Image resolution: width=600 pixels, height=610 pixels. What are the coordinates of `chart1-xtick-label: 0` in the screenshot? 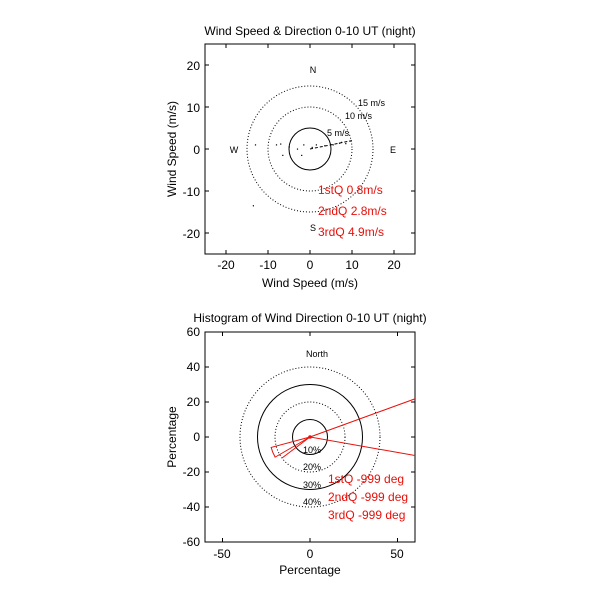 It's located at (310, 265).